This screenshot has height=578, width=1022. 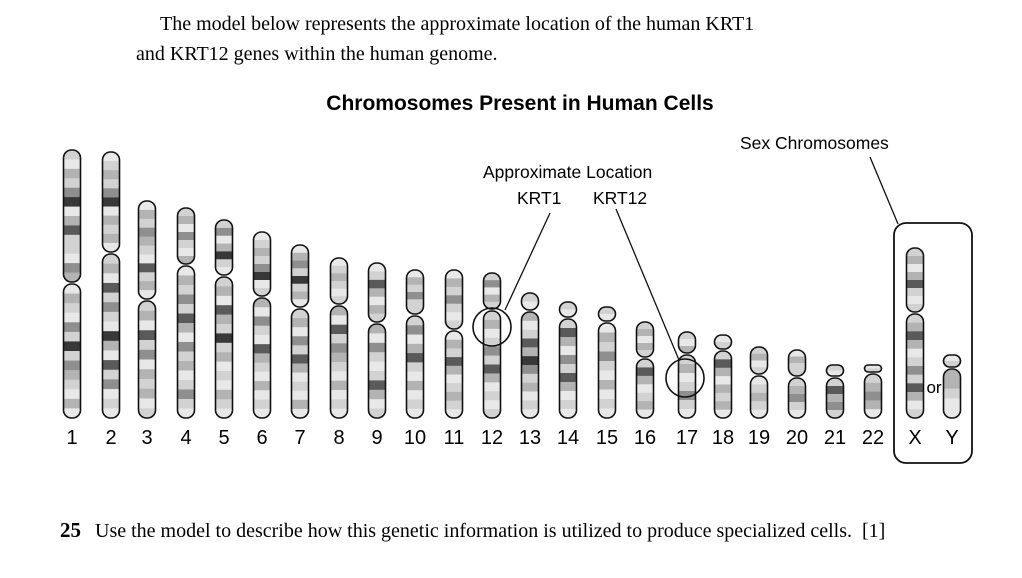 I want to click on chromosome-label-17: 17, so click(x=687, y=438).